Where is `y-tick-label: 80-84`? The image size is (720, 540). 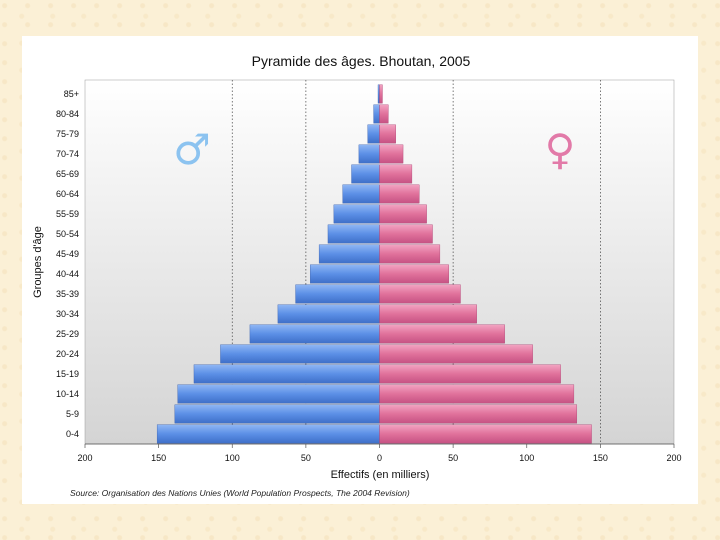 y-tick-label: 80-84 is located at coordinates (67, 114).